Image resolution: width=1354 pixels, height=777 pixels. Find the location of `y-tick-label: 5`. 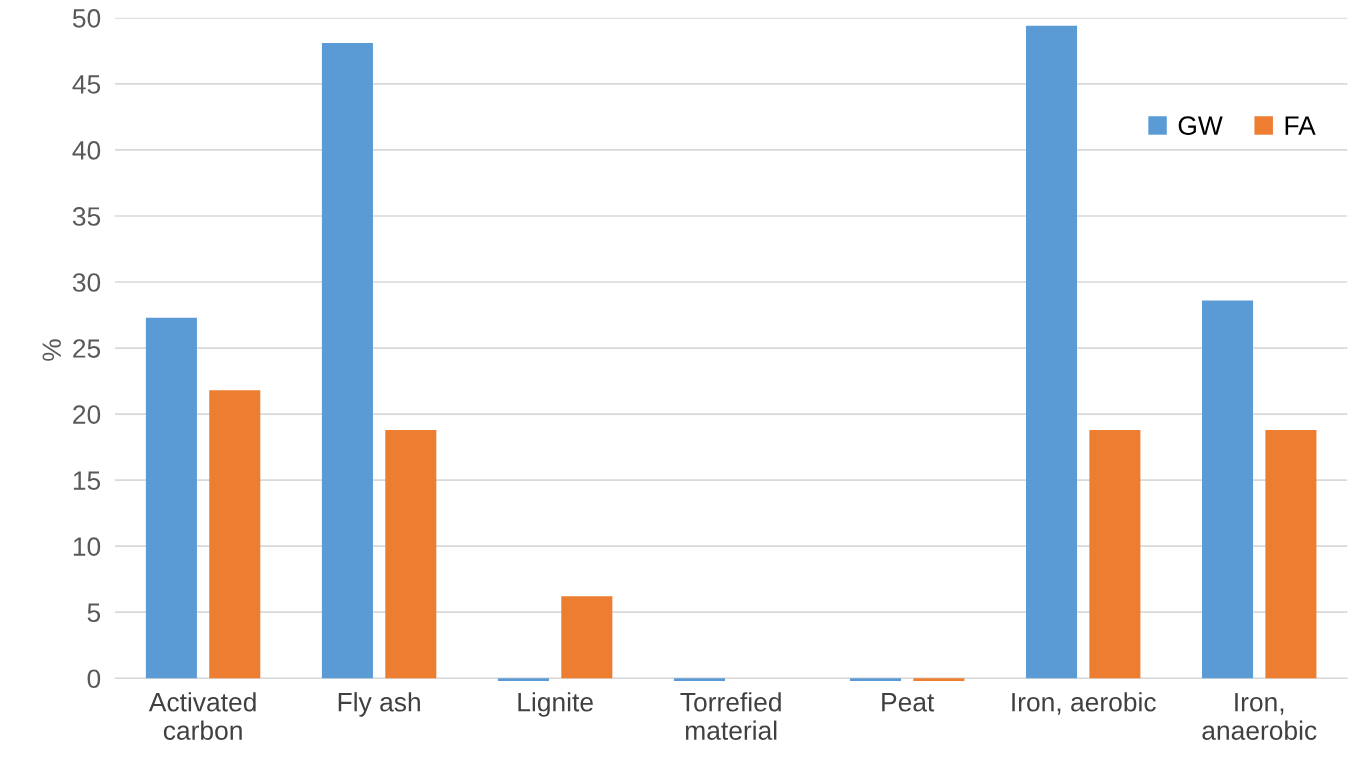

y-tick-label: 5 is located at coordinates (94, 613).